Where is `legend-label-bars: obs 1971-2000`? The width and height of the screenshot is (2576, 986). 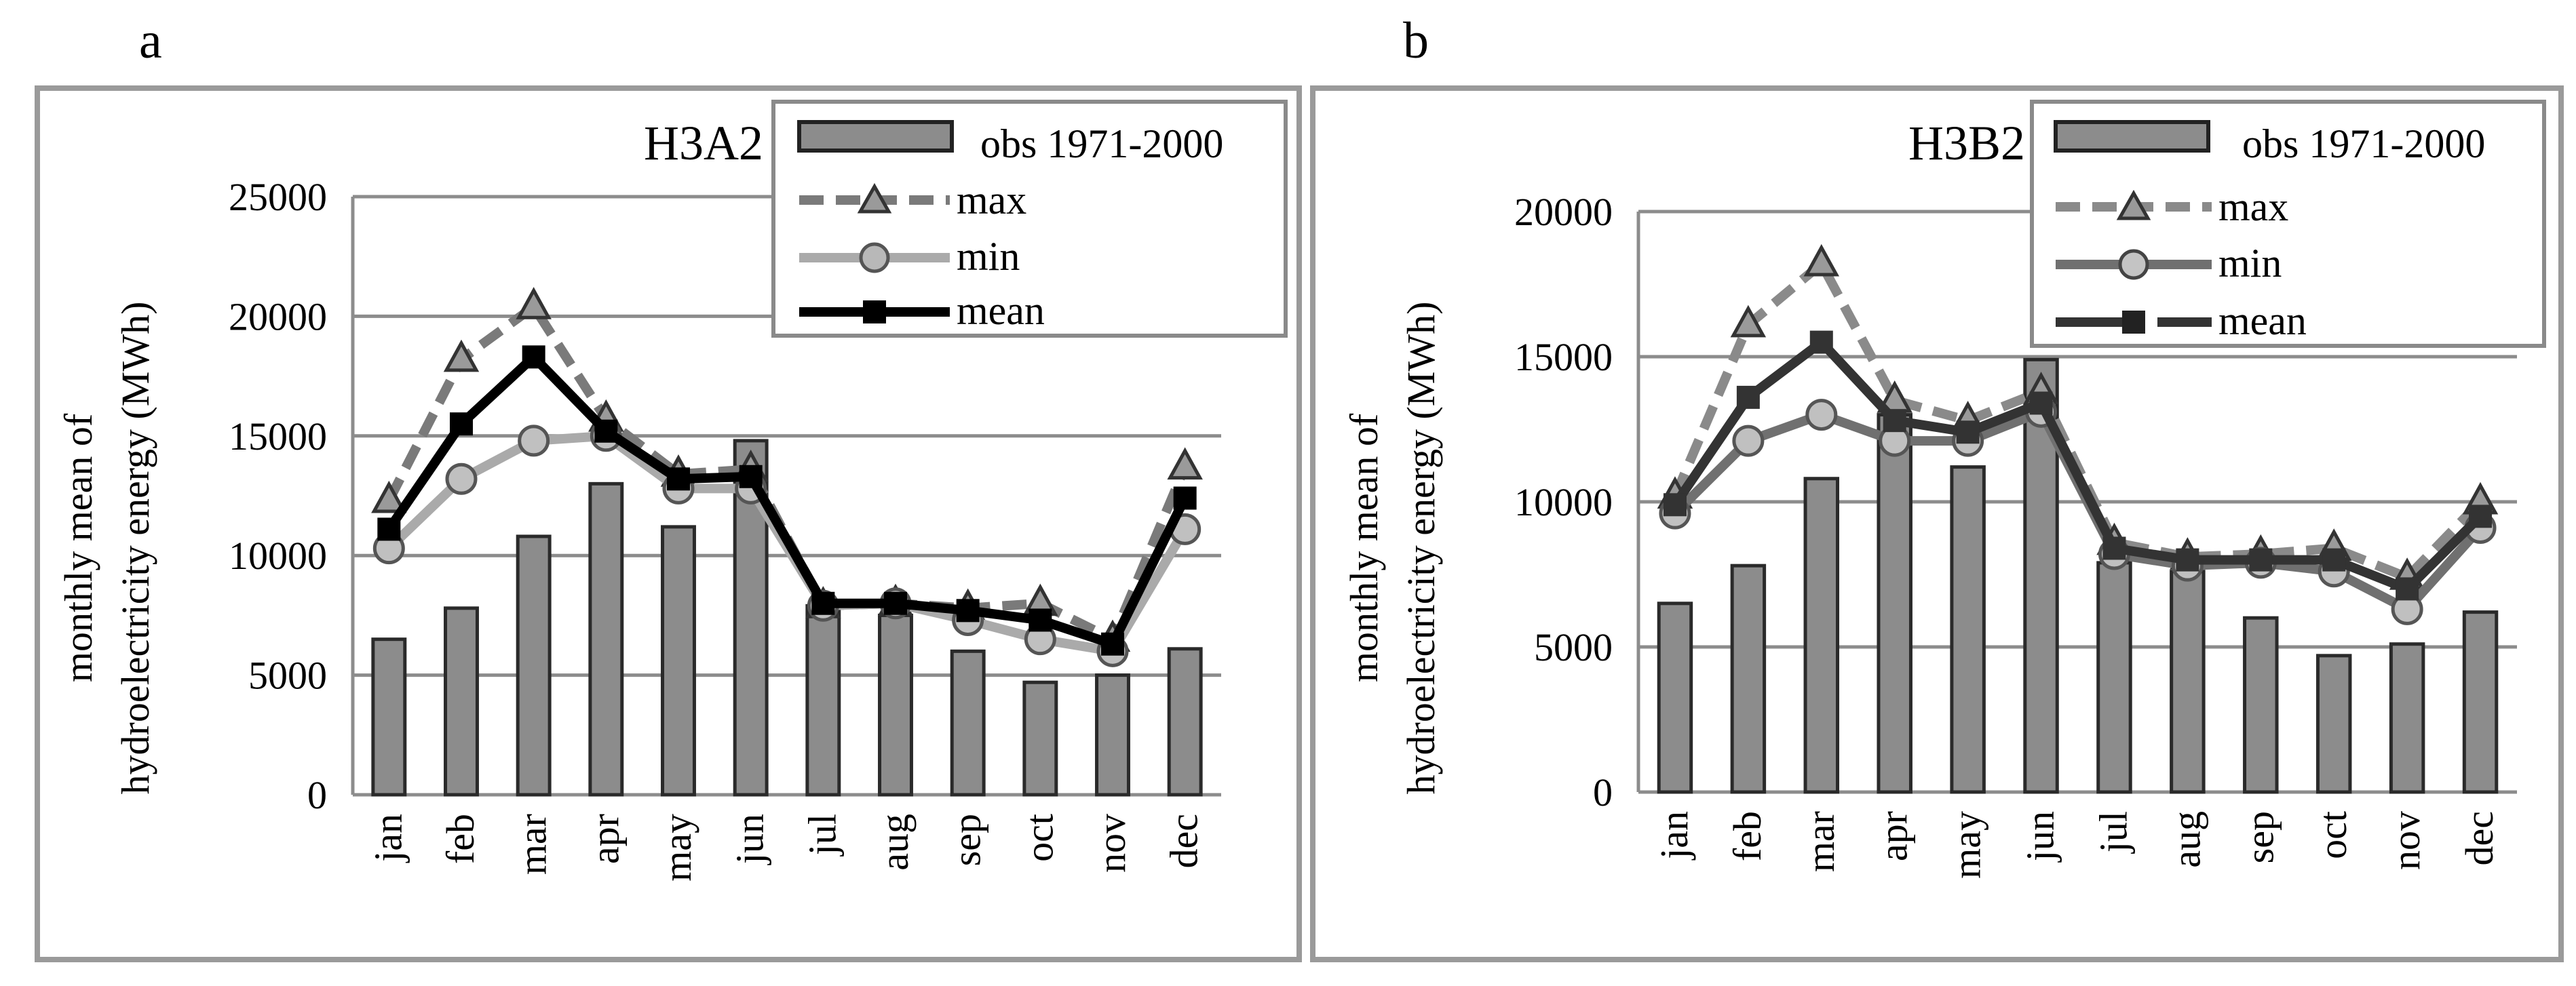 legend-label-bars: obs 1971-2000 is located at coordinates (1101, 143).